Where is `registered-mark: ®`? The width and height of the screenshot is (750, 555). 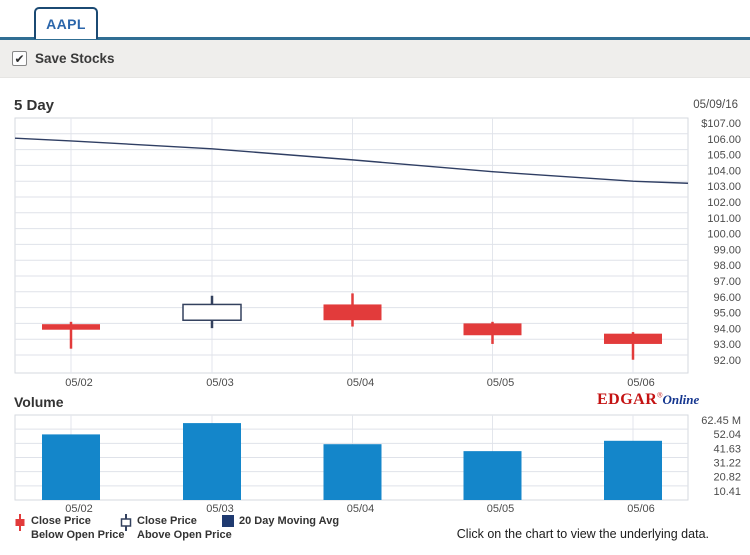
registered-mark: ® is located at coordinates (660, 396).